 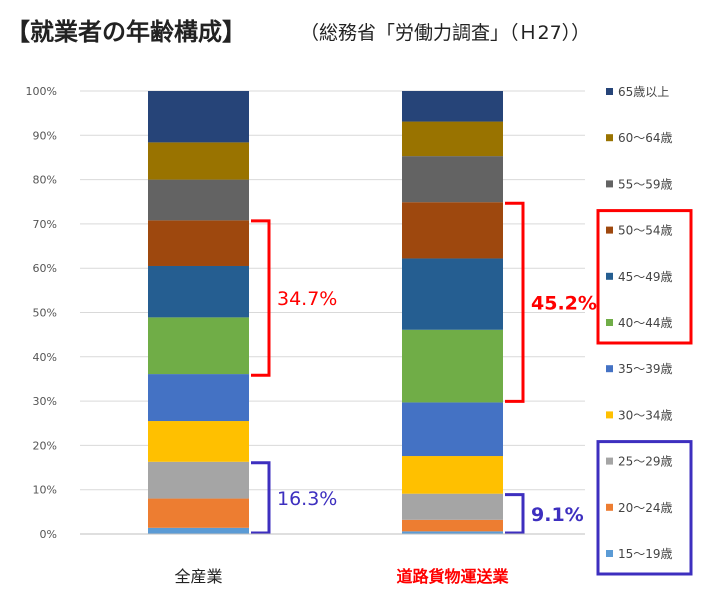 I want to click on legend-item: 35～39歳, so click(x=645, y=369).